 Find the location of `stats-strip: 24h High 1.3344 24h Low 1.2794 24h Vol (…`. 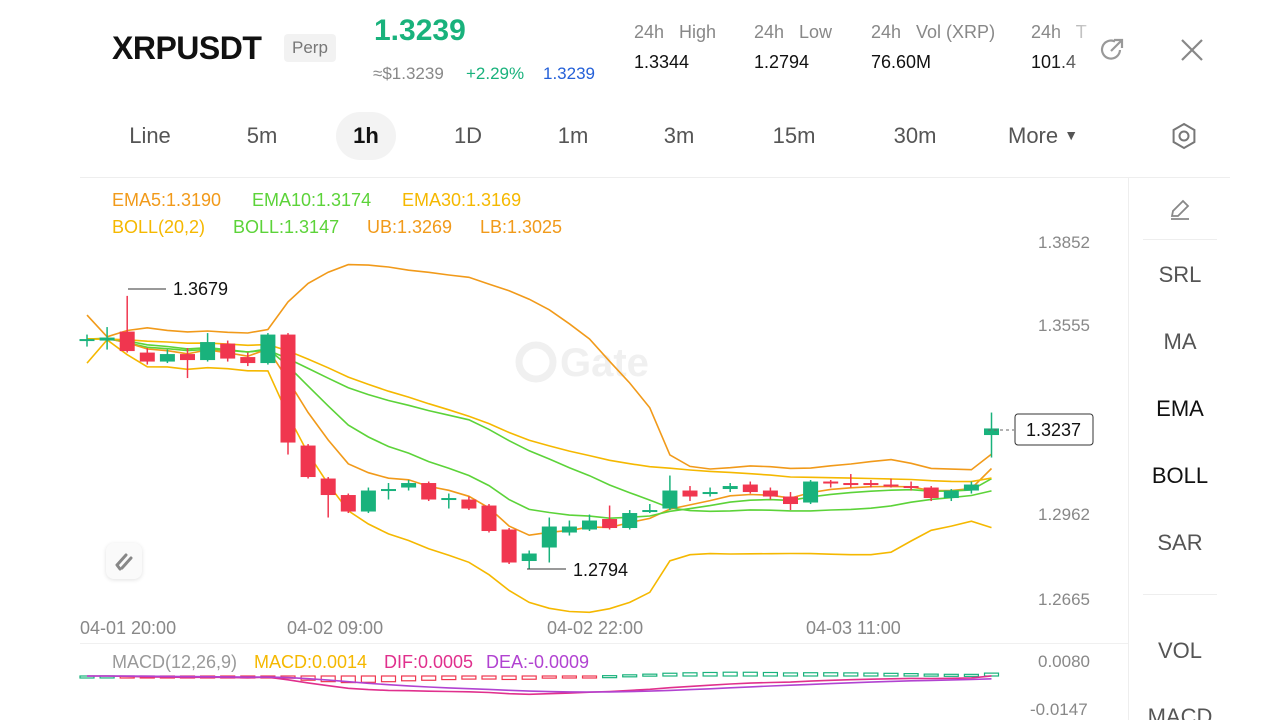

stats-strip: 24h High 1.3344 24h Low 1.2794 24h Vol (… is located at coordinates (884, 52).